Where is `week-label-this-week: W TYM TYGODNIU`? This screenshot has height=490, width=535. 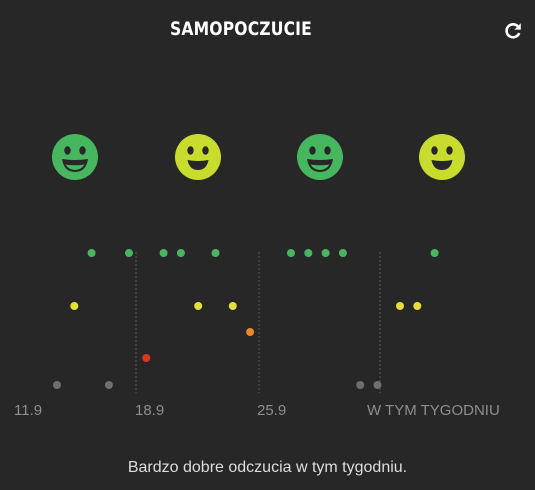 week-label-this-week: W TYM TYGODNIU is located at coordinates (433, 410).